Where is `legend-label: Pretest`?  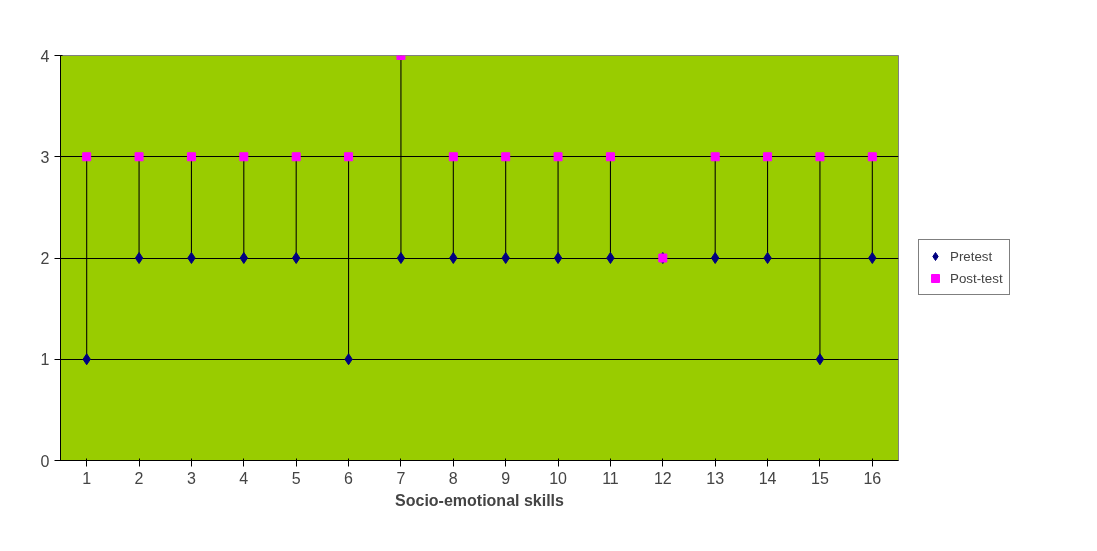 legend-label: Pretest is located at coordinates (971, 256).